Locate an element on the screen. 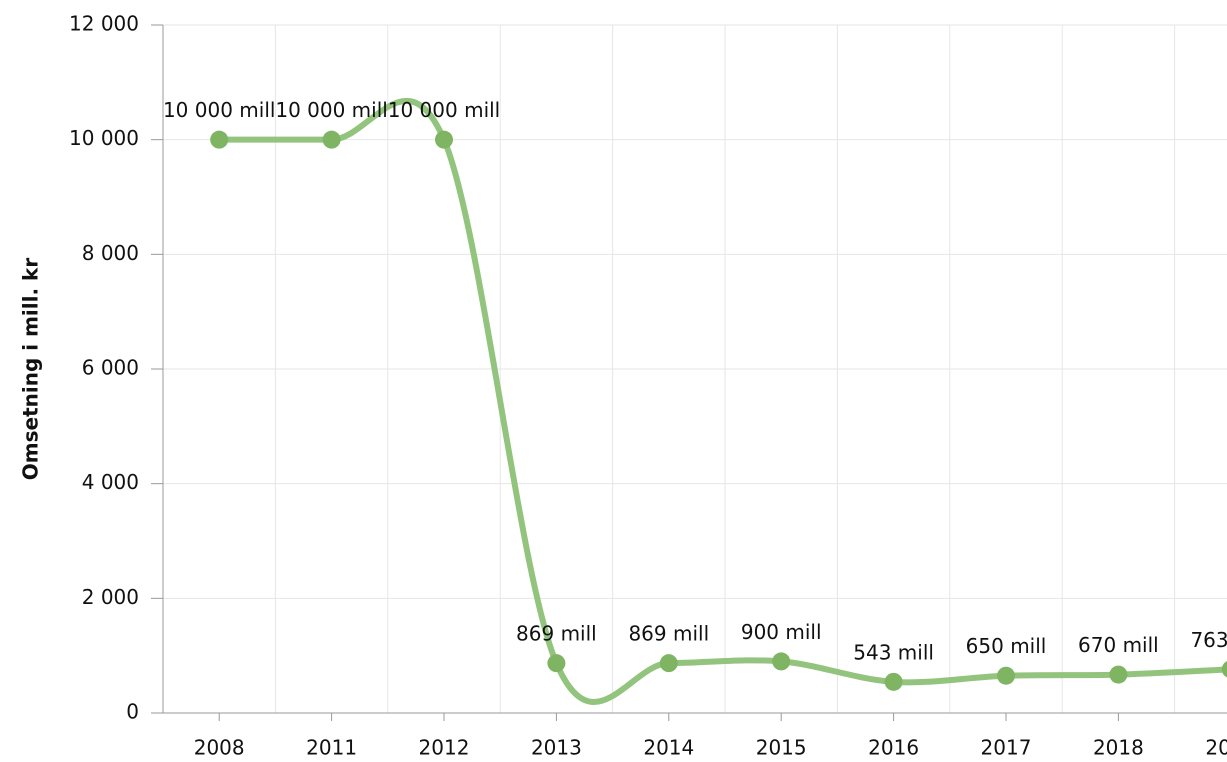 The height and width of the screenshot is (762, 1227). y-tick-label: 0 is located at coordinates (132, 712).